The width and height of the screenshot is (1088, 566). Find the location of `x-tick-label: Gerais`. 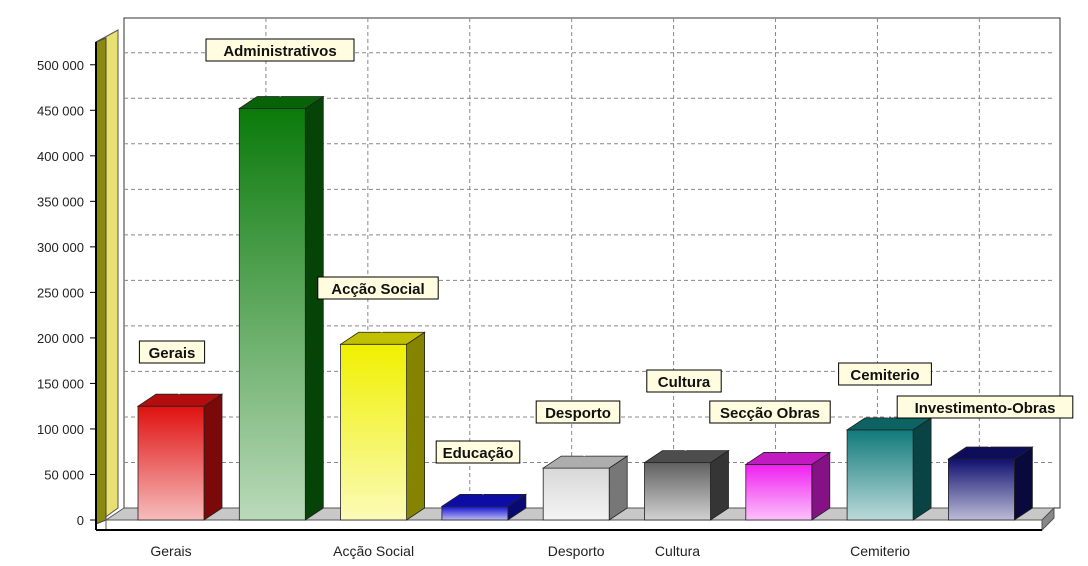

x-tick-label: Gerais is located at coordinates (170, 551).